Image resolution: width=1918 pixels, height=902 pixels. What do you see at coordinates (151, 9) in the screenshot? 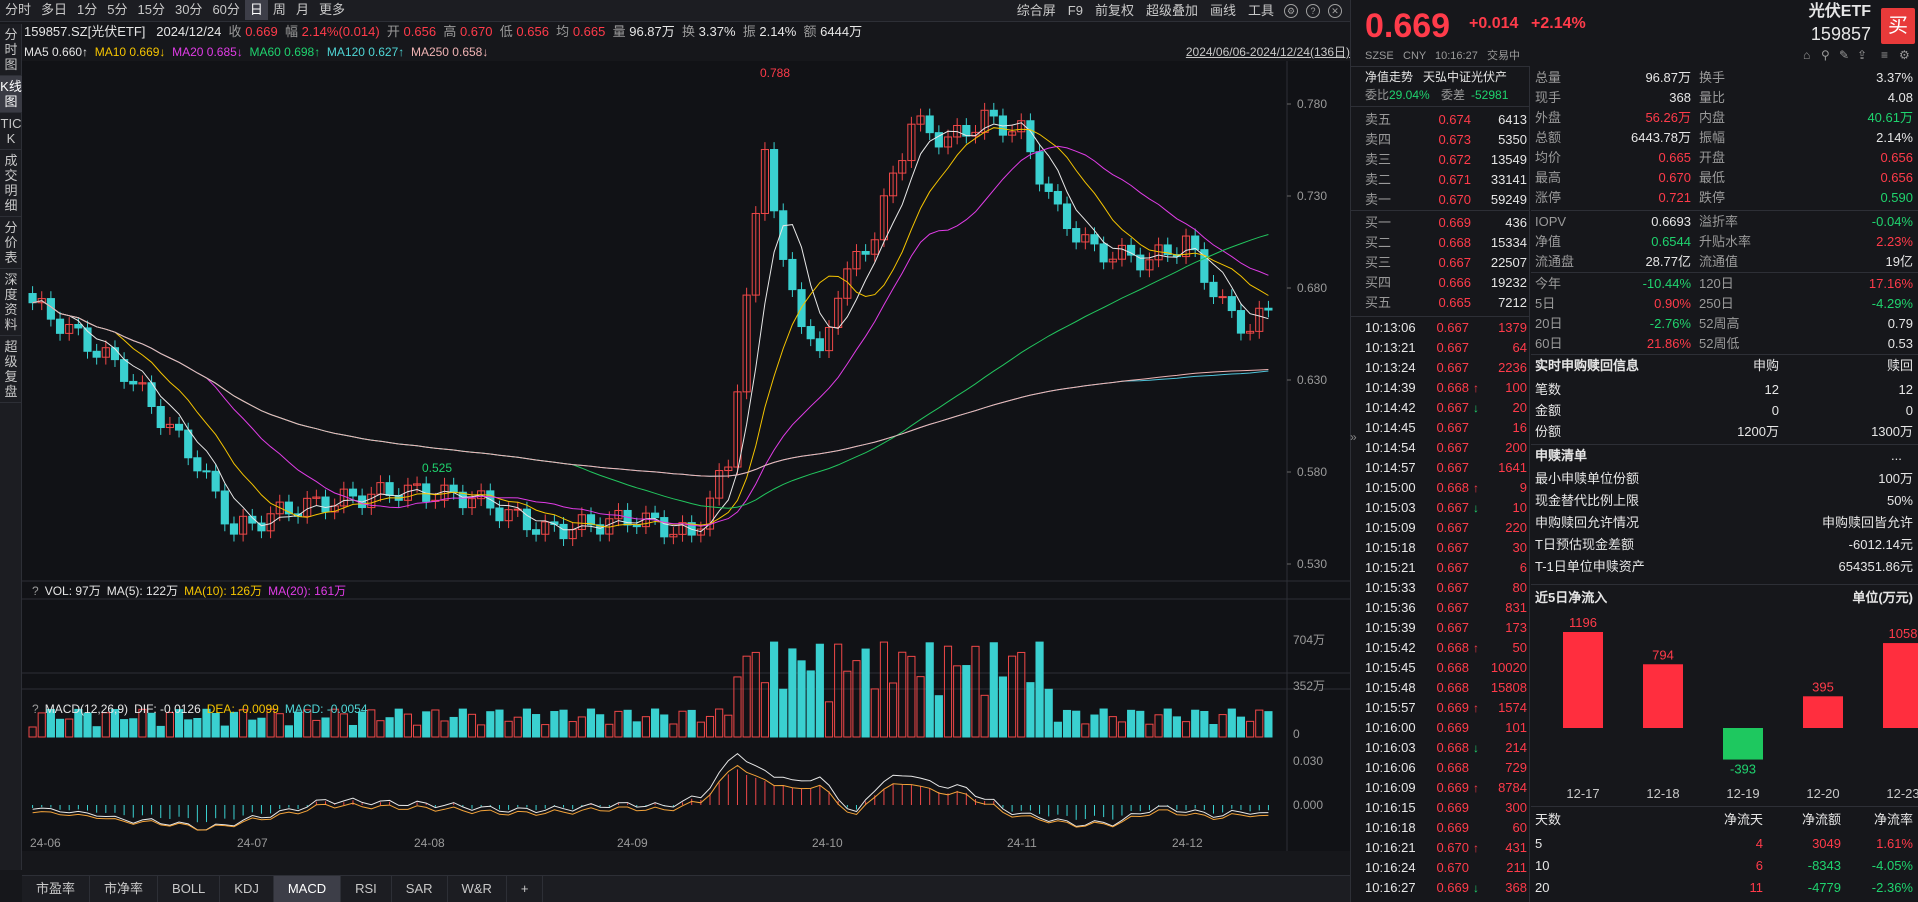
I see `period-tab: 15分` at bounding box center [151, 9].